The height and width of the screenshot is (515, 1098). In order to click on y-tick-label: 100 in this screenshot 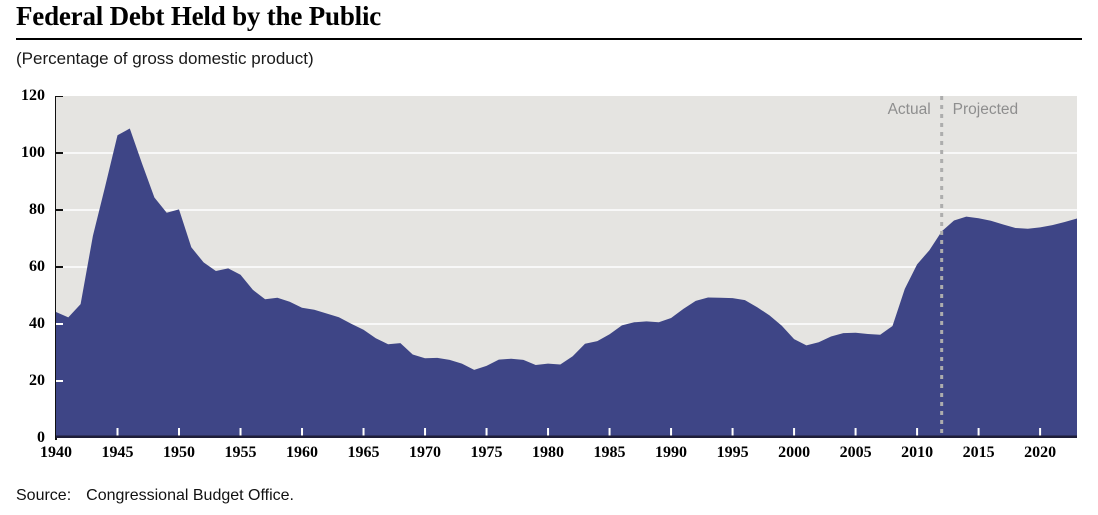, I will do `click(33, 152)`.